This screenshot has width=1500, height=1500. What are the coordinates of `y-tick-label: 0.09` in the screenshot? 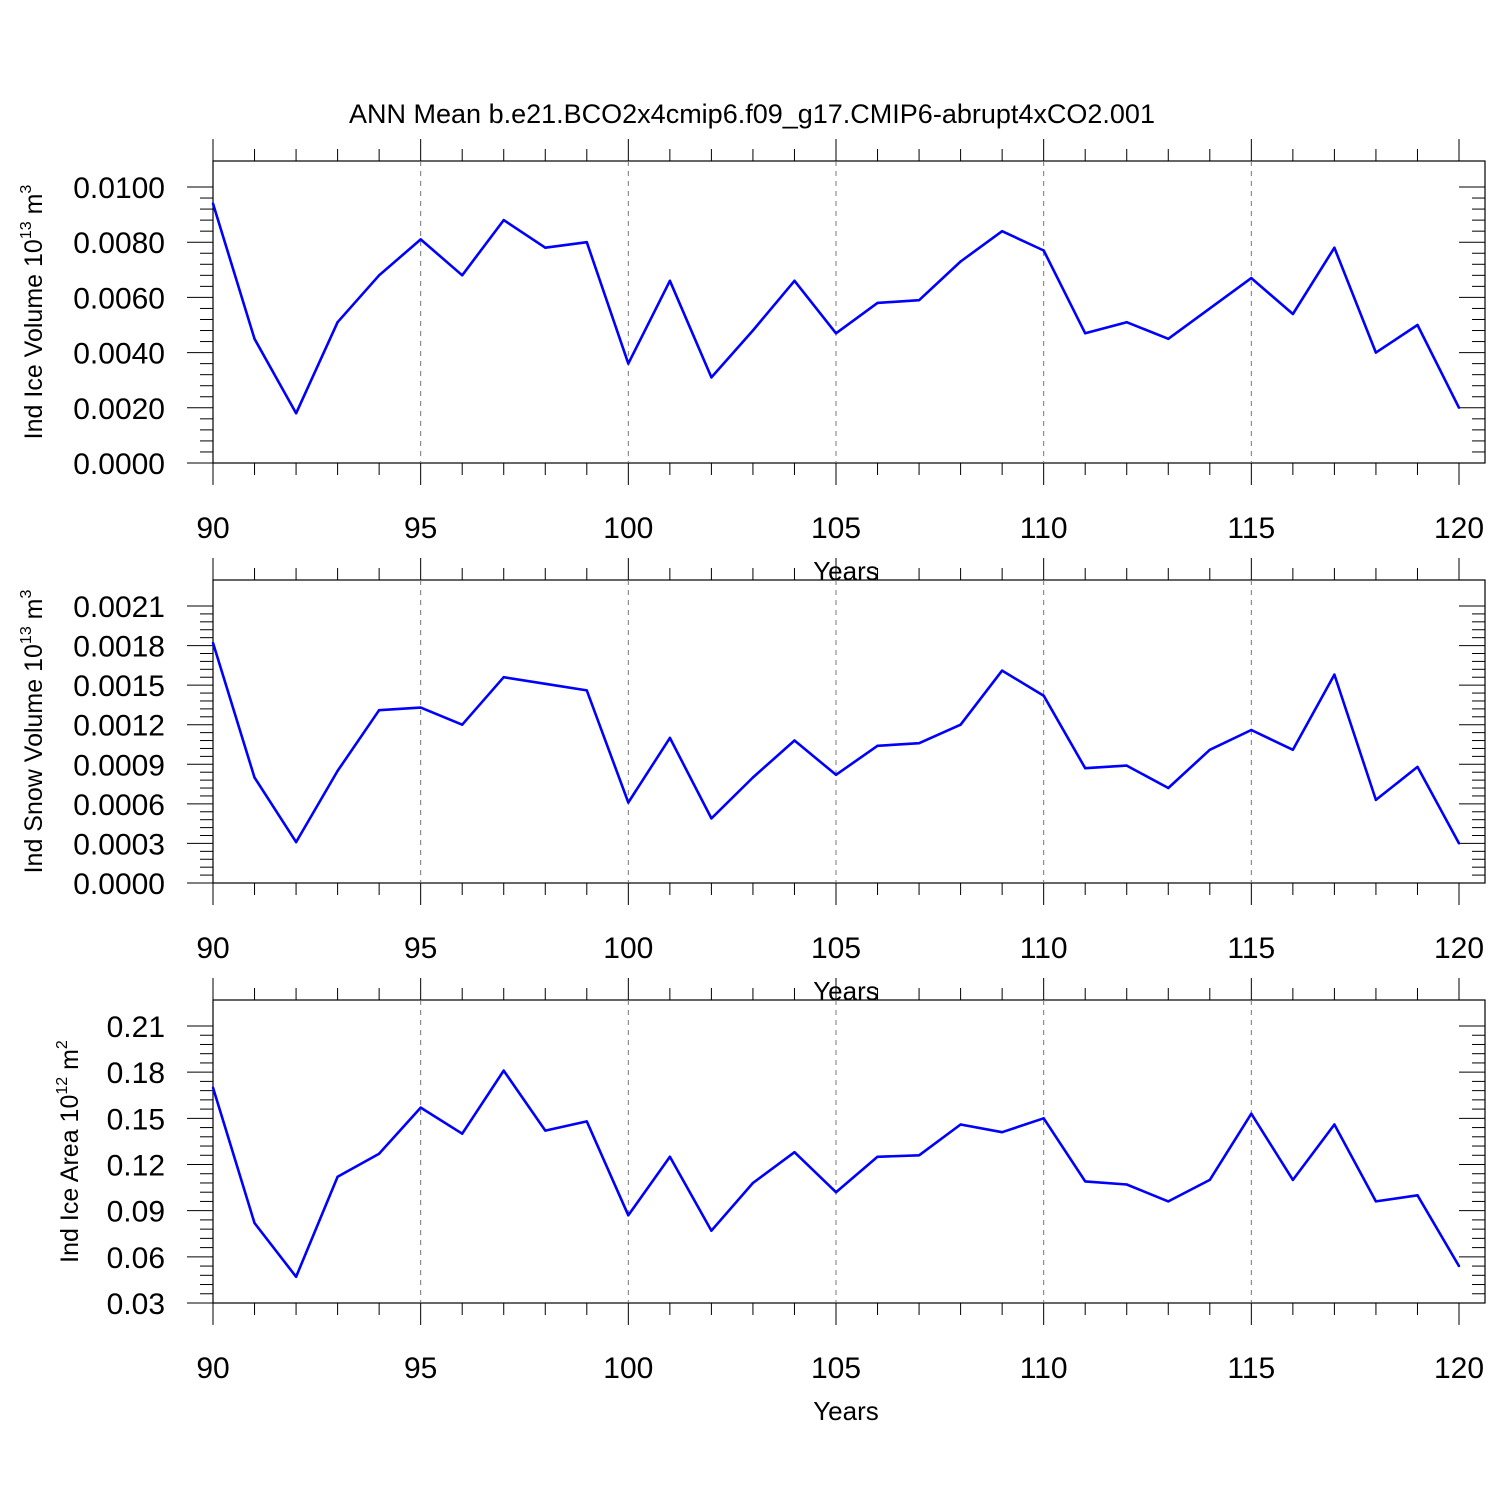 It's located at (136, 1212).